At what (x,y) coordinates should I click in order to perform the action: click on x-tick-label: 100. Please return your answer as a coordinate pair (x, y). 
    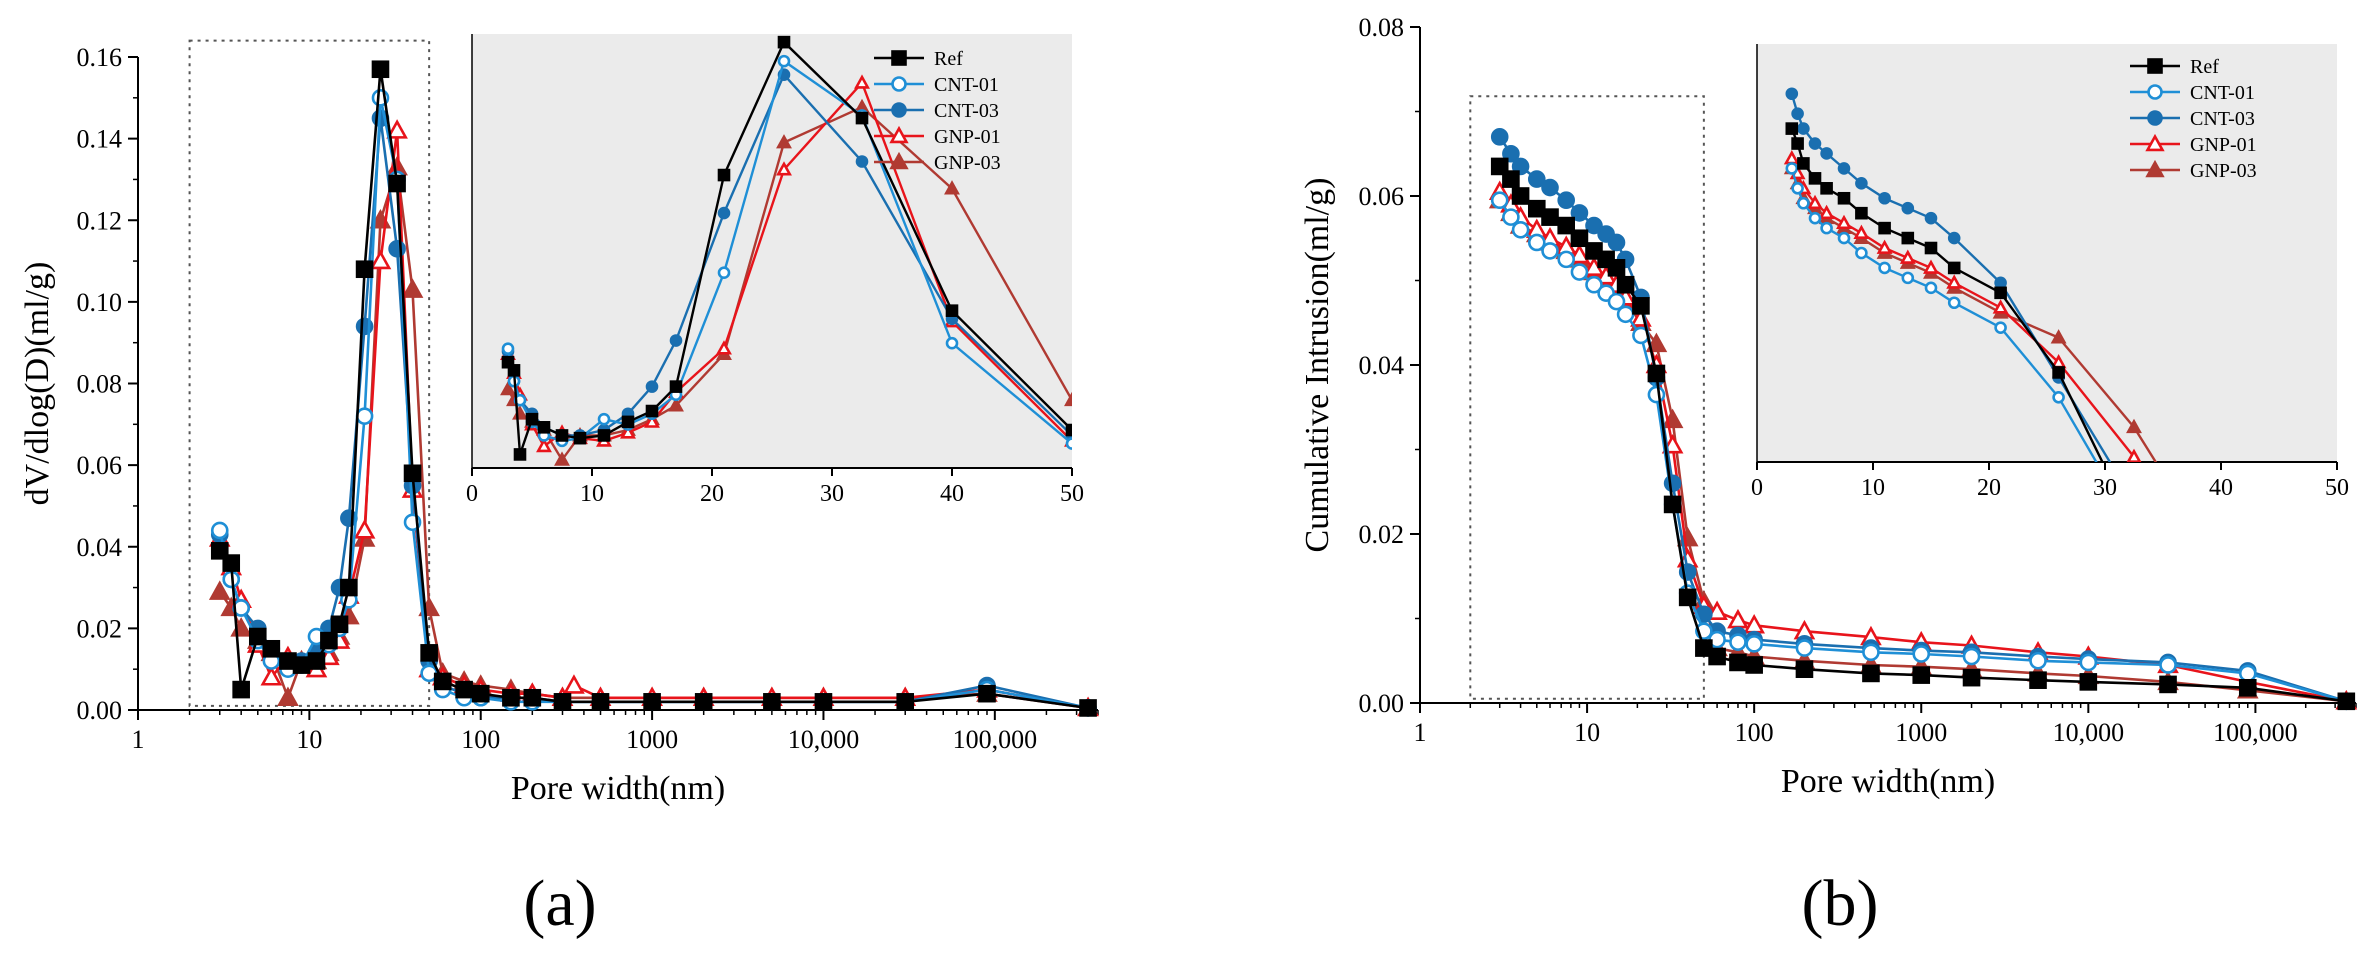
    Looking at the image, I should click on (480, 739).